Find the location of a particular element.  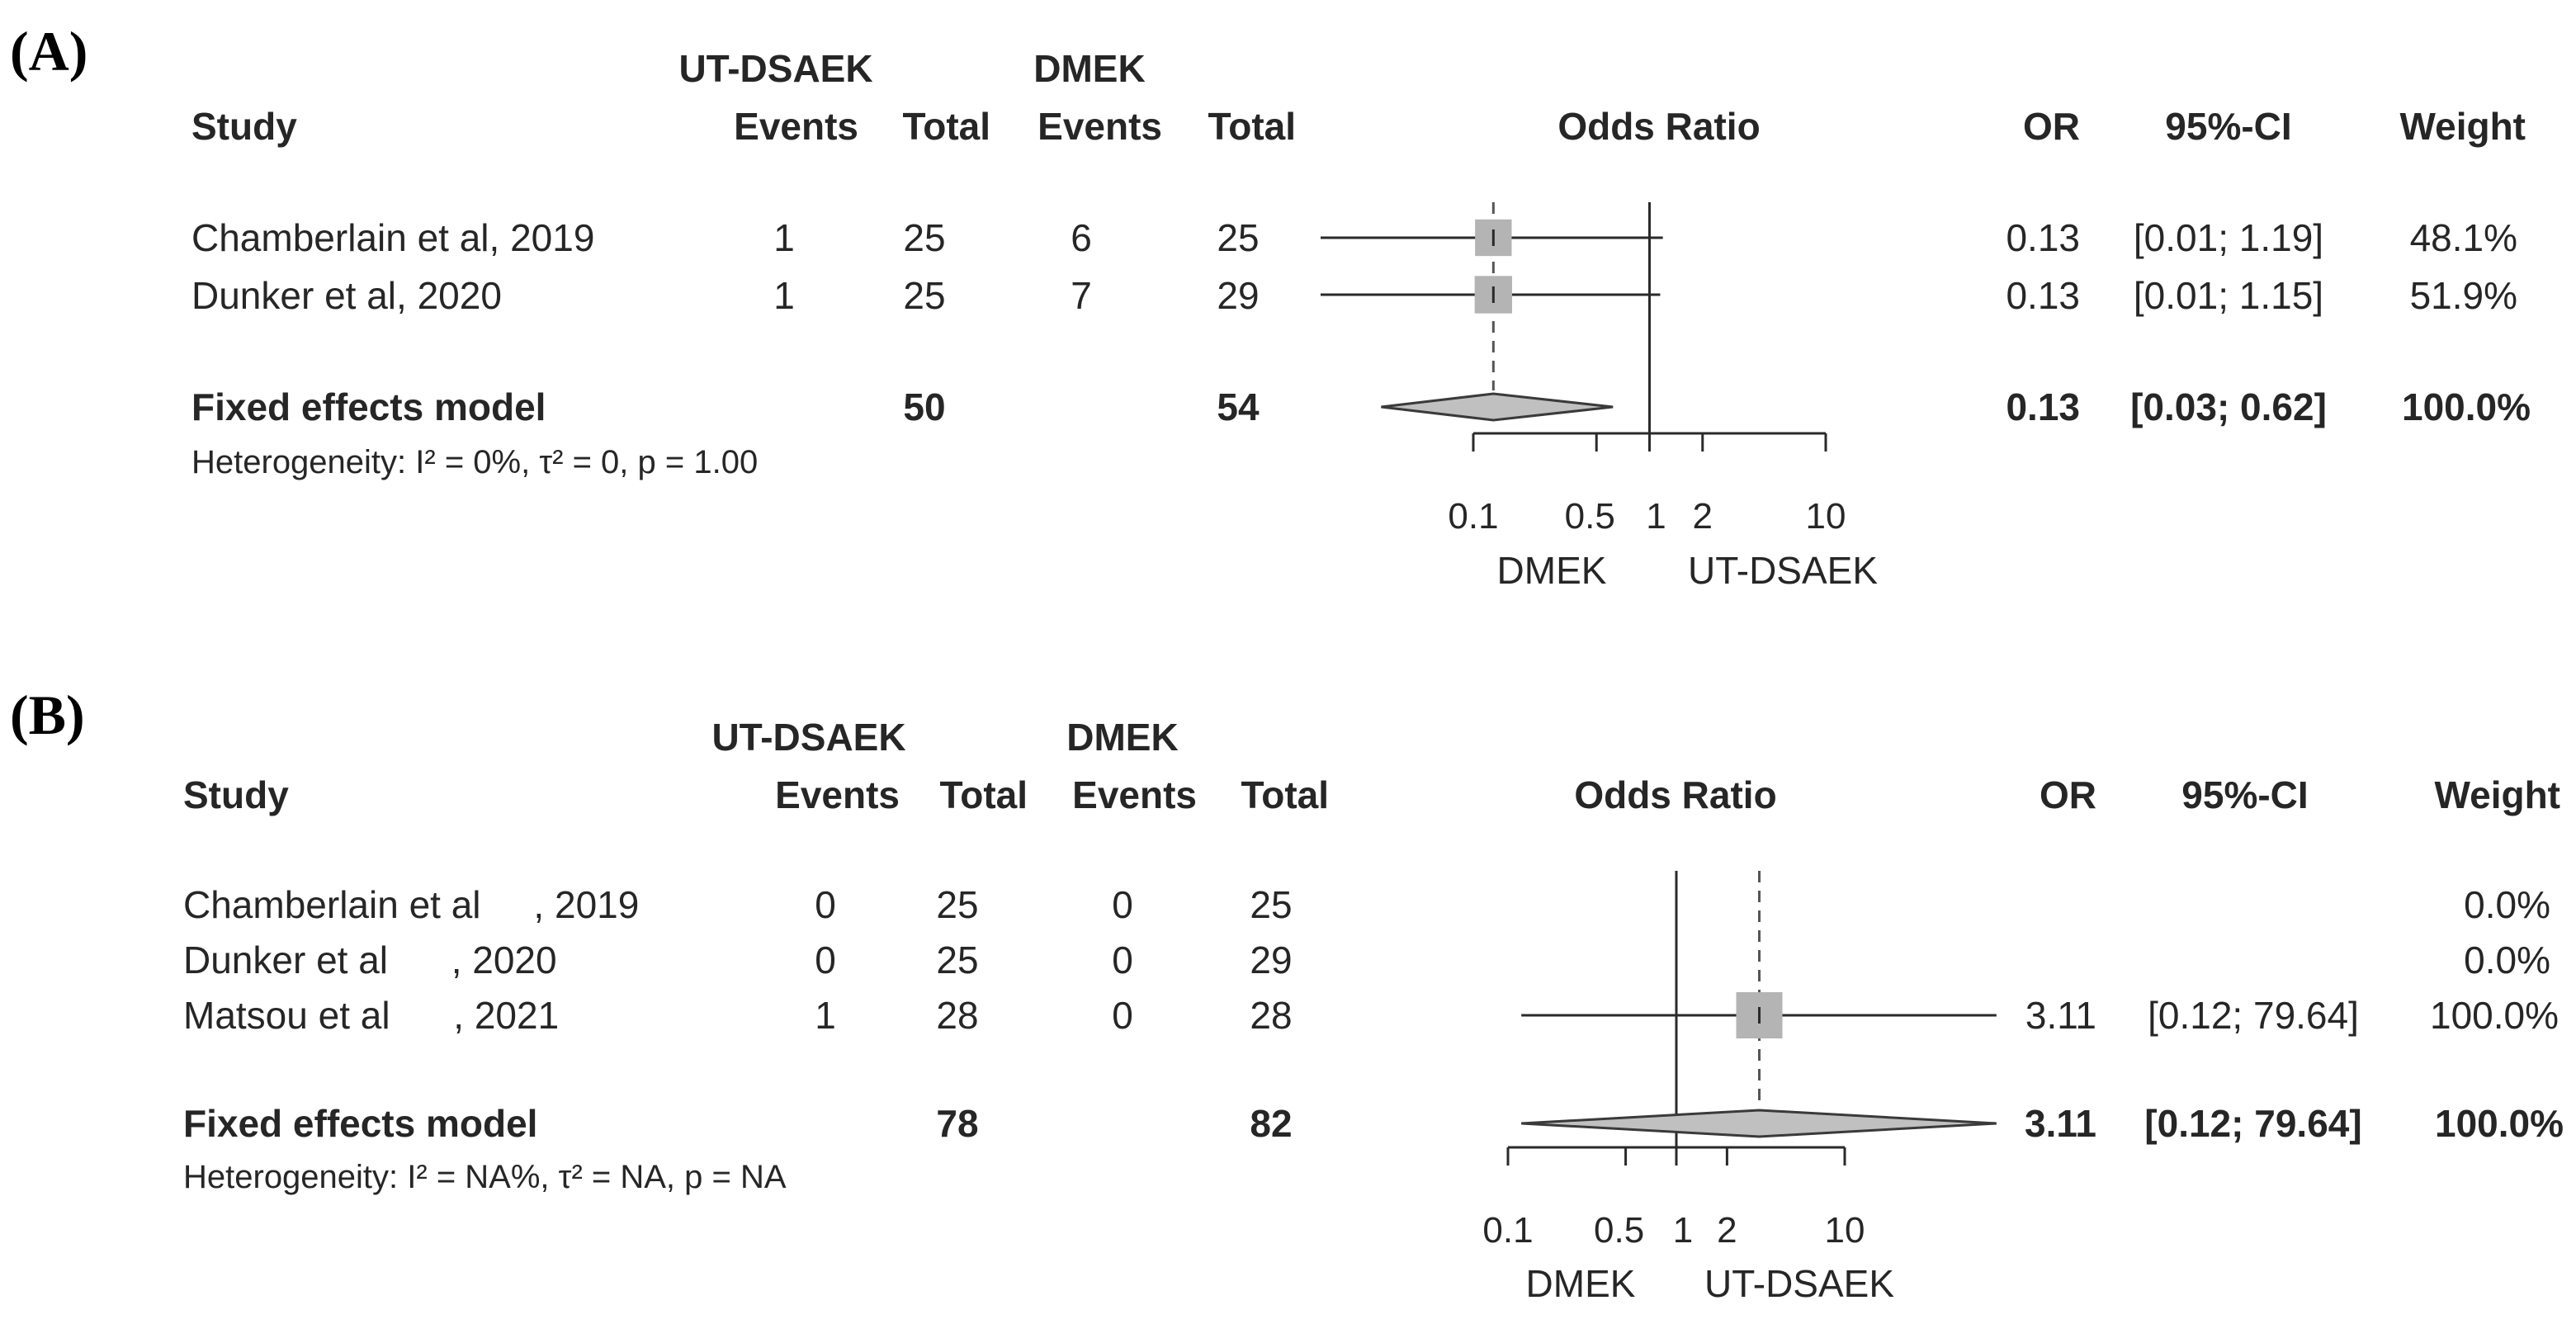

panel-b-favours-left: DMEK is located at coordinates (1580, 1283).